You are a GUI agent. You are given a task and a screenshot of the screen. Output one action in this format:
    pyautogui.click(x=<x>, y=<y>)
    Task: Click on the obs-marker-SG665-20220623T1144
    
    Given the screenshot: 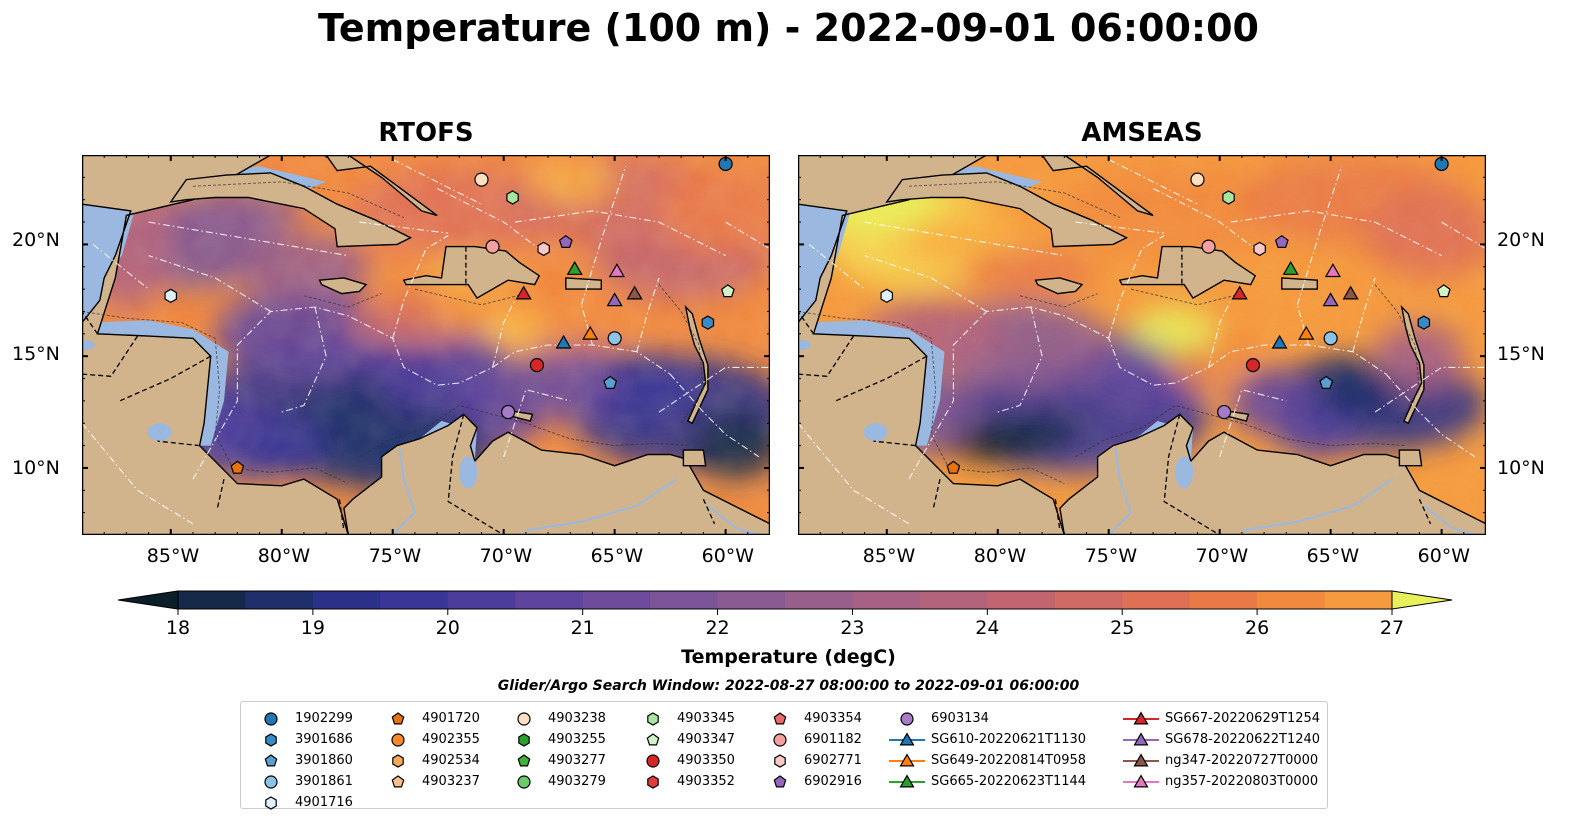 What is the action you would take?
    pyautogui.click(x=1290, y=267)
    